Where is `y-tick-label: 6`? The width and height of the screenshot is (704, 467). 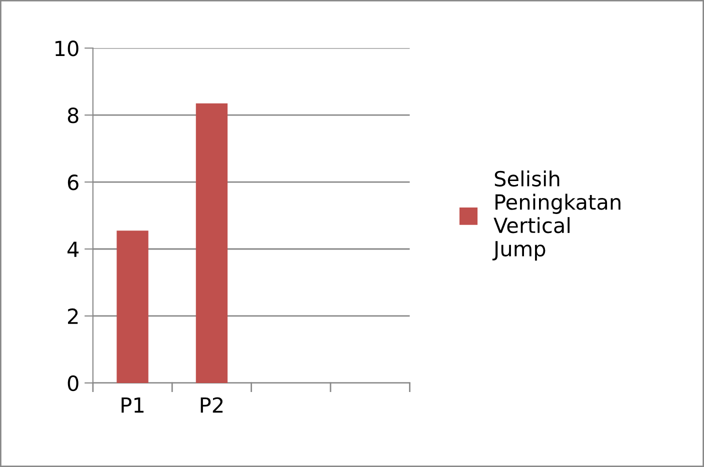
y-tick-label: 6 is located at coordinates (73, 182).